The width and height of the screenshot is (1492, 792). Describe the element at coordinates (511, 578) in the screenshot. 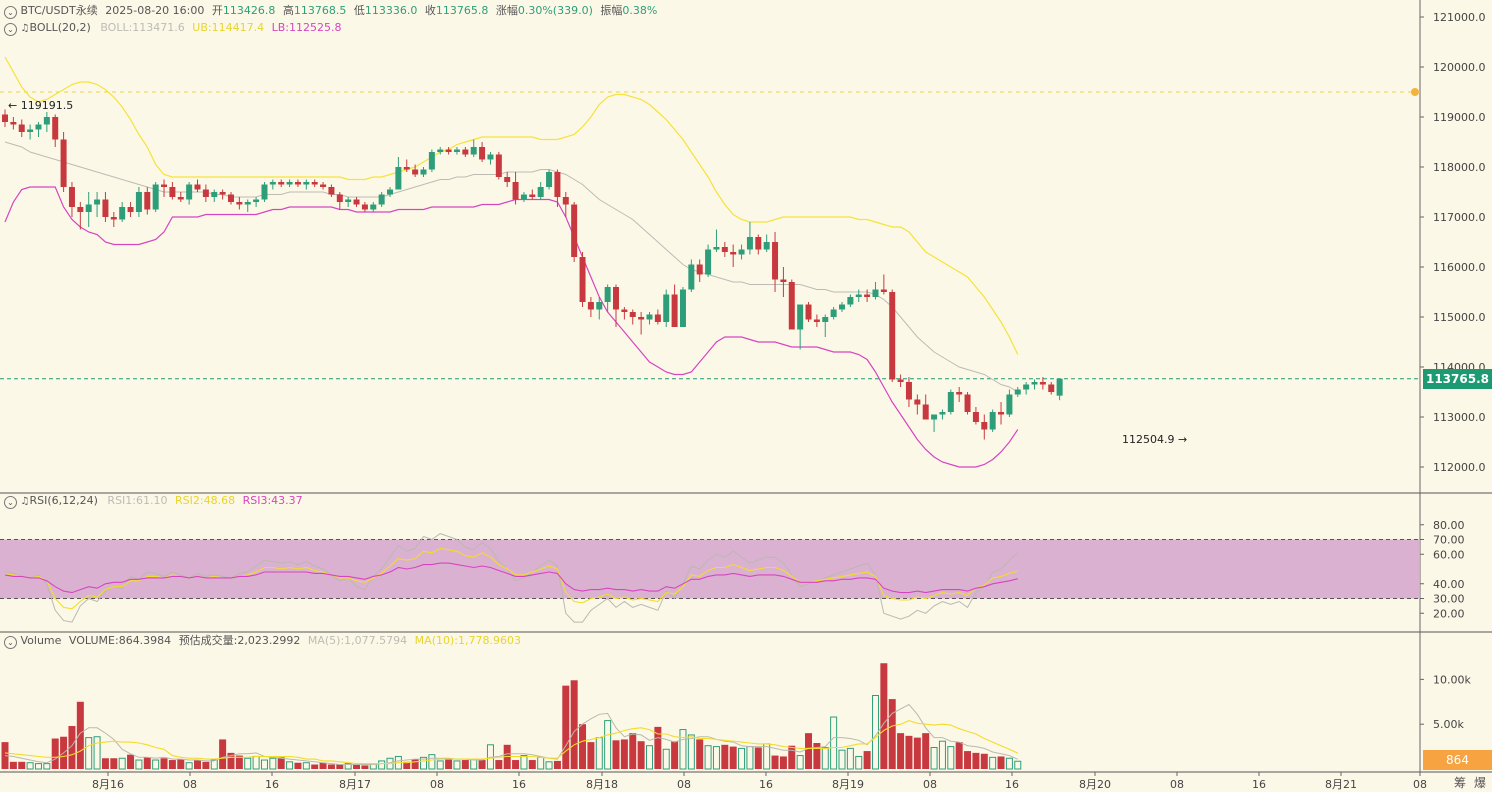

I see `rsi3-line` at that location.